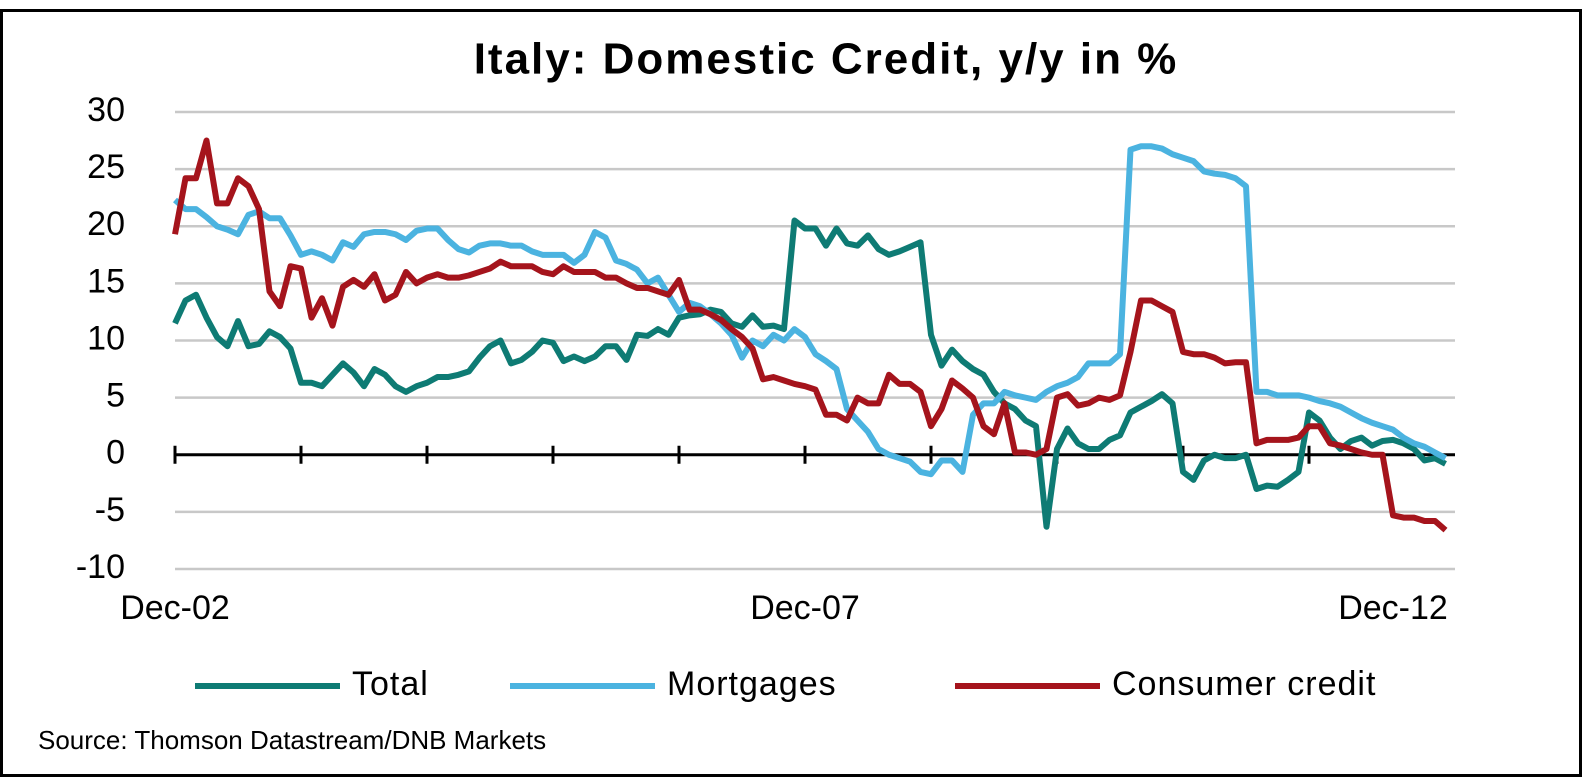 The width and height of the screenshot is (1583, 782). I want to click on legend-label: Mortgages, so click(752, 684).